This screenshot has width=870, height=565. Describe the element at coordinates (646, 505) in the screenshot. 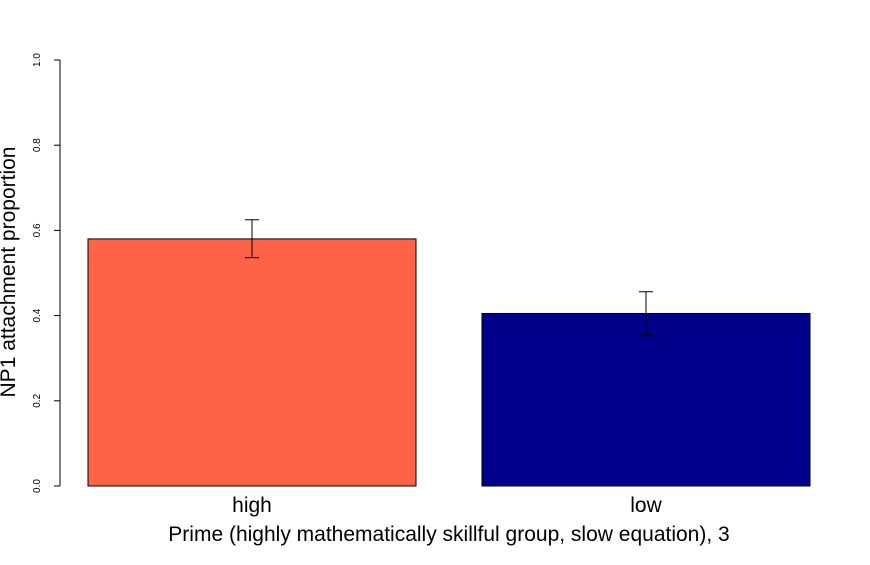

I see `x-tick-label-low: low` at that location.